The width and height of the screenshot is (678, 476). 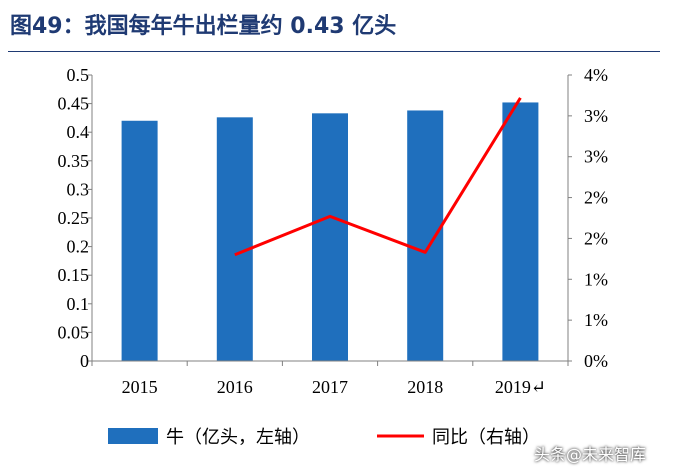 What do you see at coordinates (235, 387) in the screenshot?
I see `x-tick-label: 2016` at bounding box center [235, 387].